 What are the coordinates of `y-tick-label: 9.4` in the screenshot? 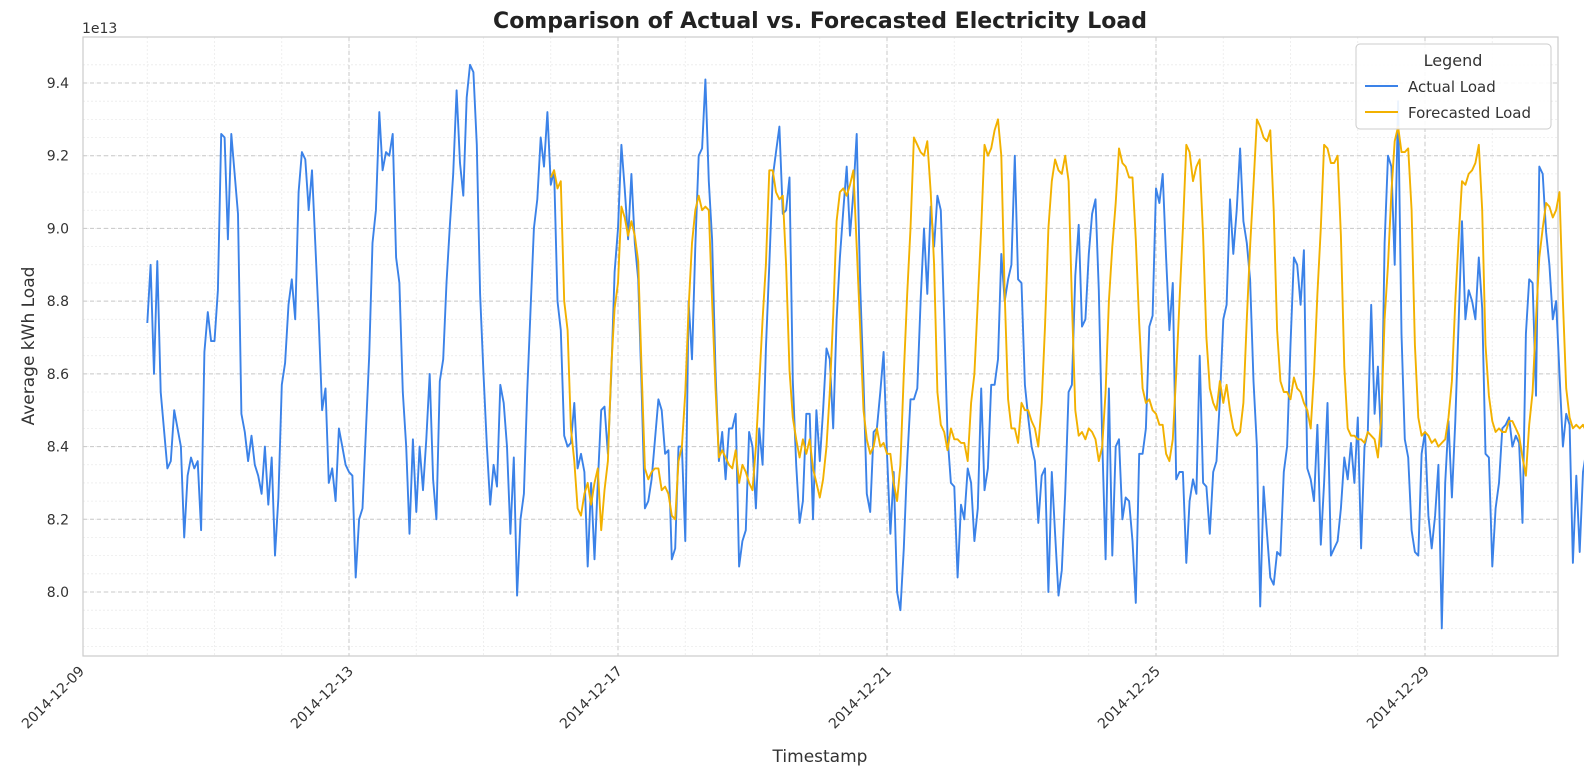 It's located at (58, 84).